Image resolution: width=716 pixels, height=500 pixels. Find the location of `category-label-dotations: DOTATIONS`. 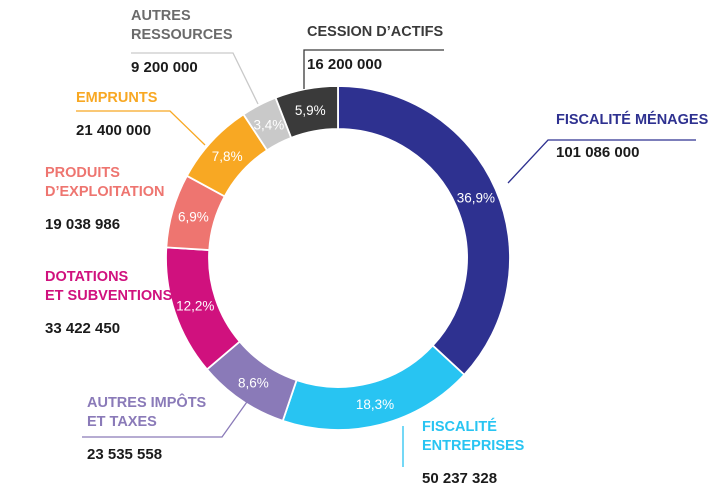

category-label-dotations: DOTATIONS is located at coordinates (87, 277).